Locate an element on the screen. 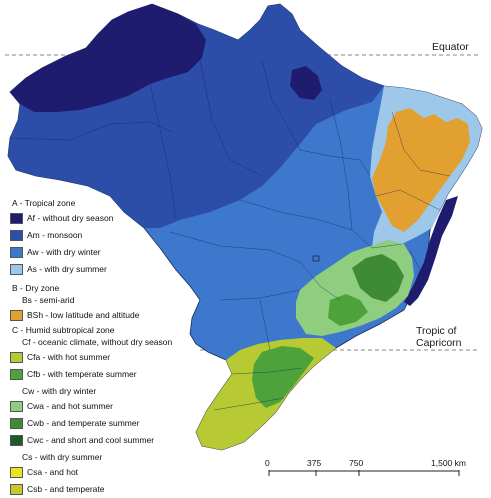  legend-label: BSh - low latitude and altitude is located at coordinates (83, 315).